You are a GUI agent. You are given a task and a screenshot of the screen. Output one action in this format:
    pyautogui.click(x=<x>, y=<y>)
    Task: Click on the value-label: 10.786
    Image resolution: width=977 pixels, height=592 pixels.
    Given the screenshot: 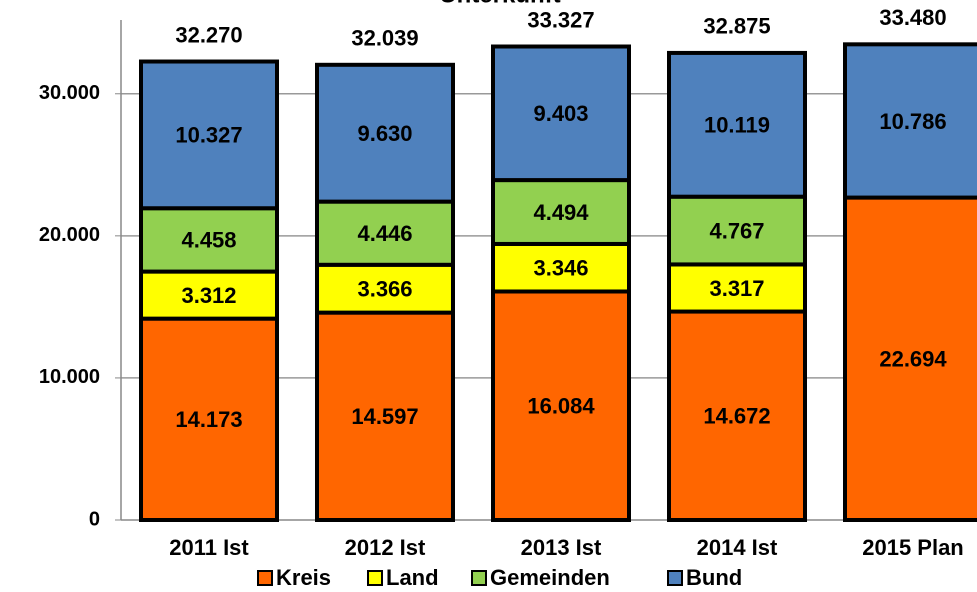 What is the action you would take?
    pyautogui.click(x=912, y=121)
    